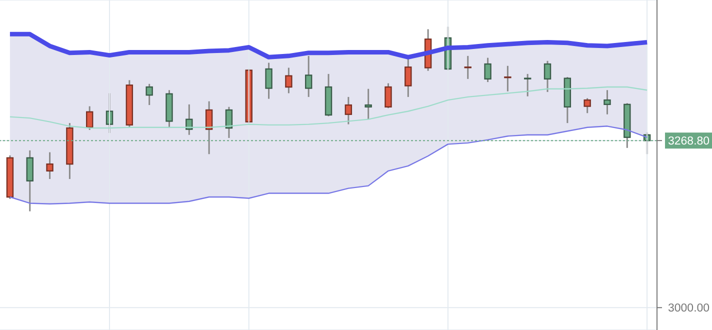 The height and width of the screenshot is (330, 712). What do you see at coordinates (689, 142) in the screenshot?
I see `y-tick-label: 3268.80` at bounding box center [689, 142].